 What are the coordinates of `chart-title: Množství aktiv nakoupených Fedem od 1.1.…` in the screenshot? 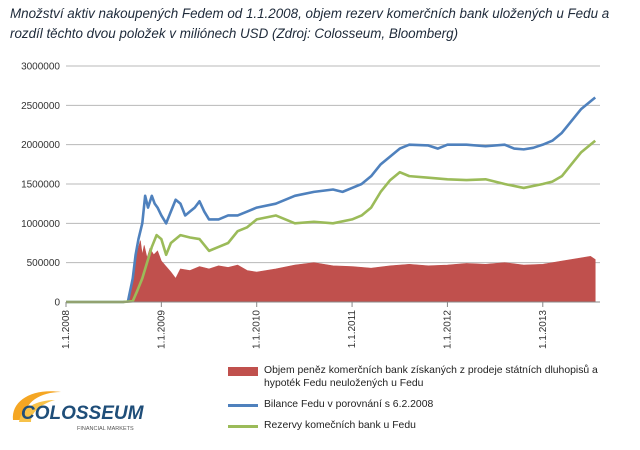 It's located at (310, 23).